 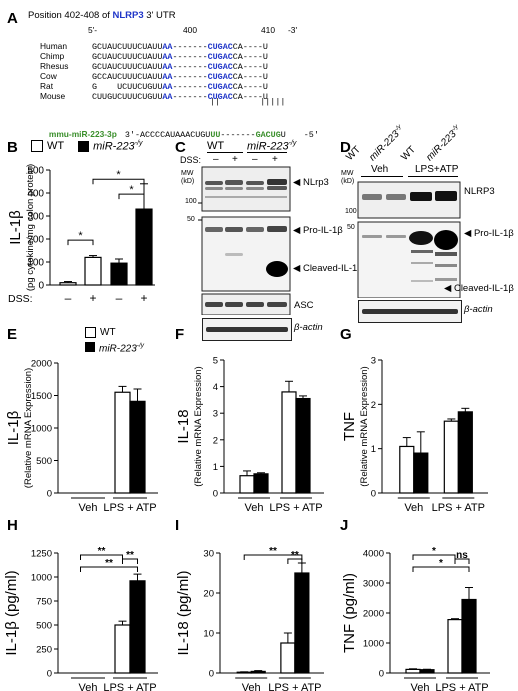 What do you see at coordinates (437, 169) in the screenshot?
I see `blot-d-lps: LPS+ATP` at bounding box center [437, 169].